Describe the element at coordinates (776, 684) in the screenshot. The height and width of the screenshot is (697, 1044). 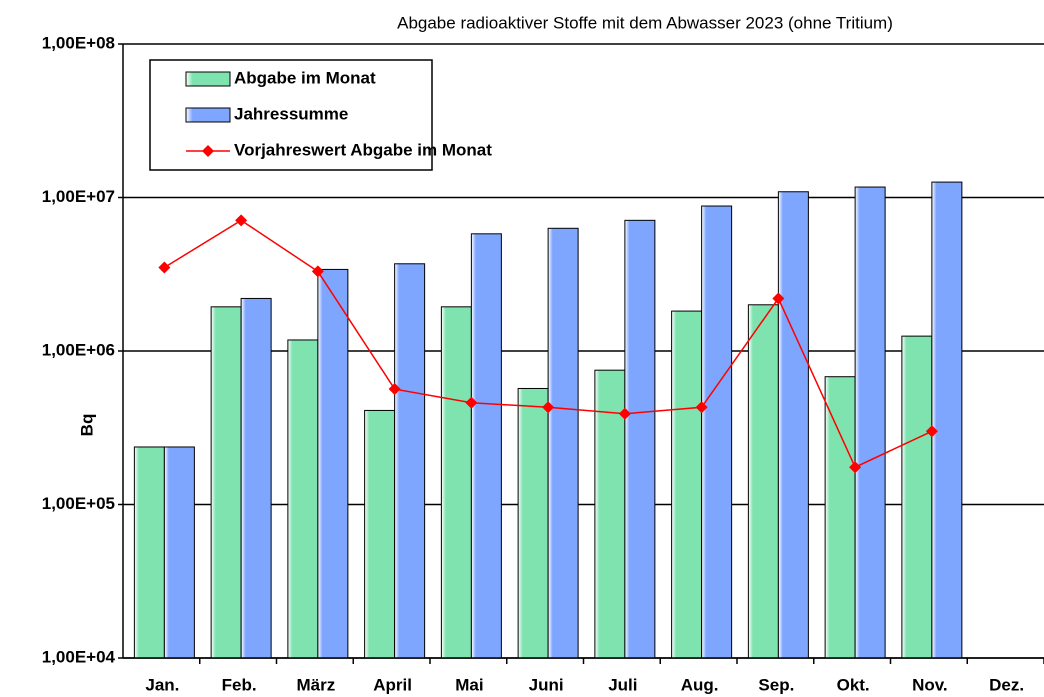
I see `x-tick-label: Sep.` at that location.